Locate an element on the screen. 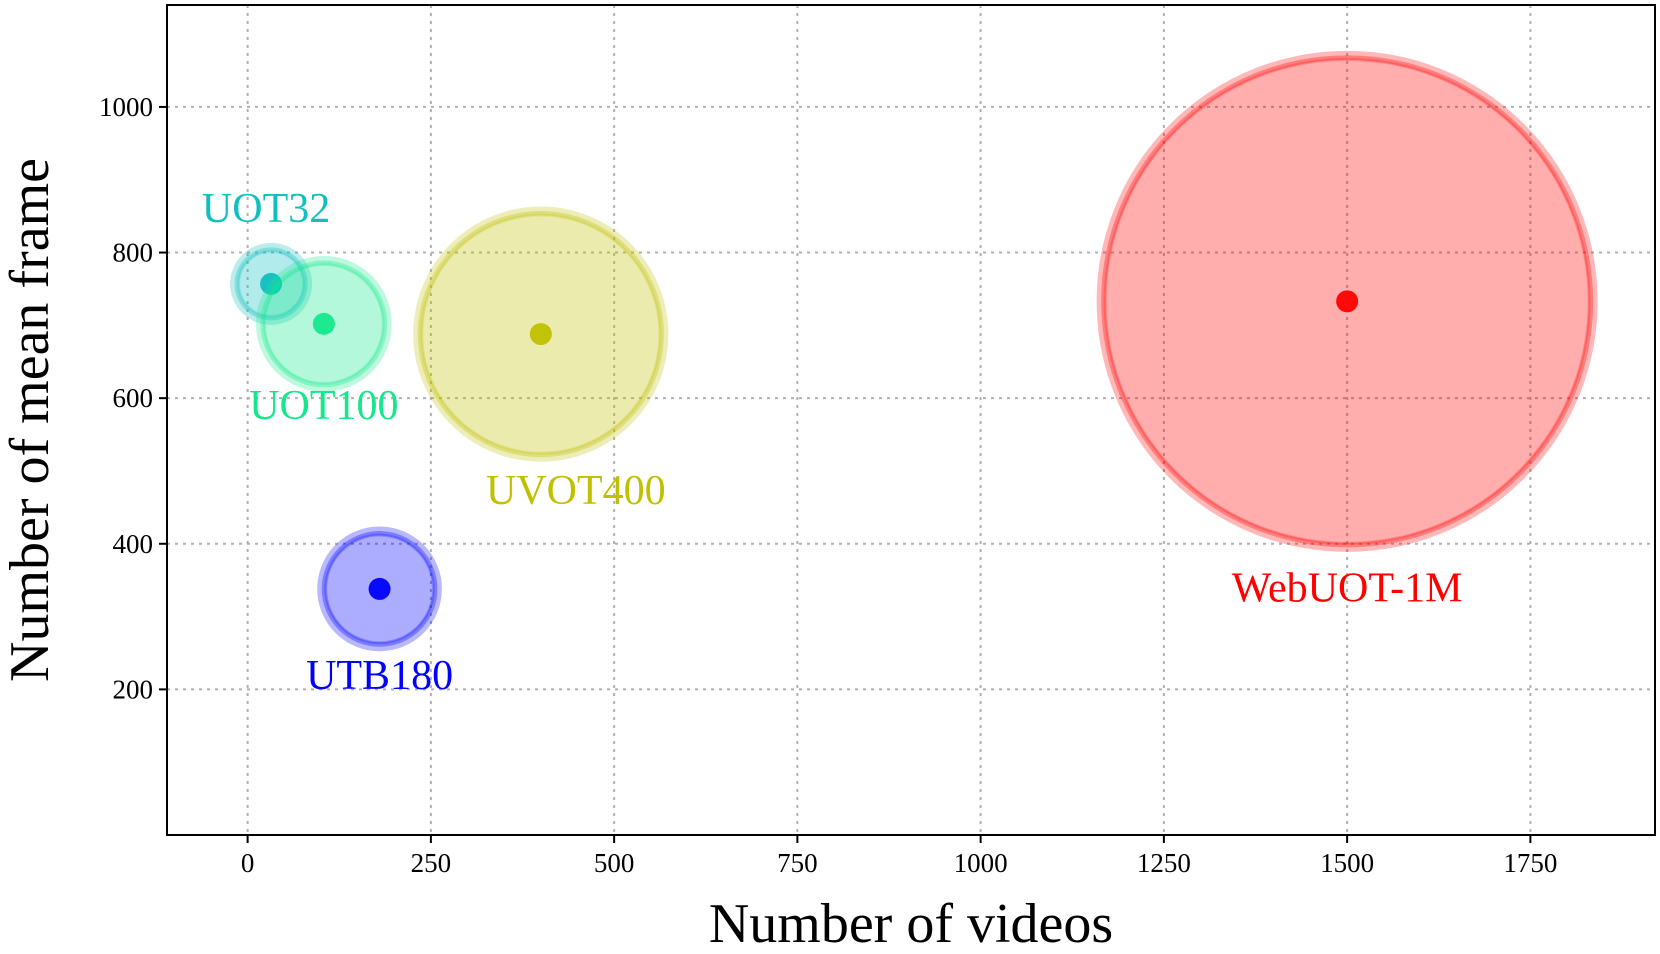  point-label-webuot-1m: WebUOT-1M is located at coordinates (1347, 588).